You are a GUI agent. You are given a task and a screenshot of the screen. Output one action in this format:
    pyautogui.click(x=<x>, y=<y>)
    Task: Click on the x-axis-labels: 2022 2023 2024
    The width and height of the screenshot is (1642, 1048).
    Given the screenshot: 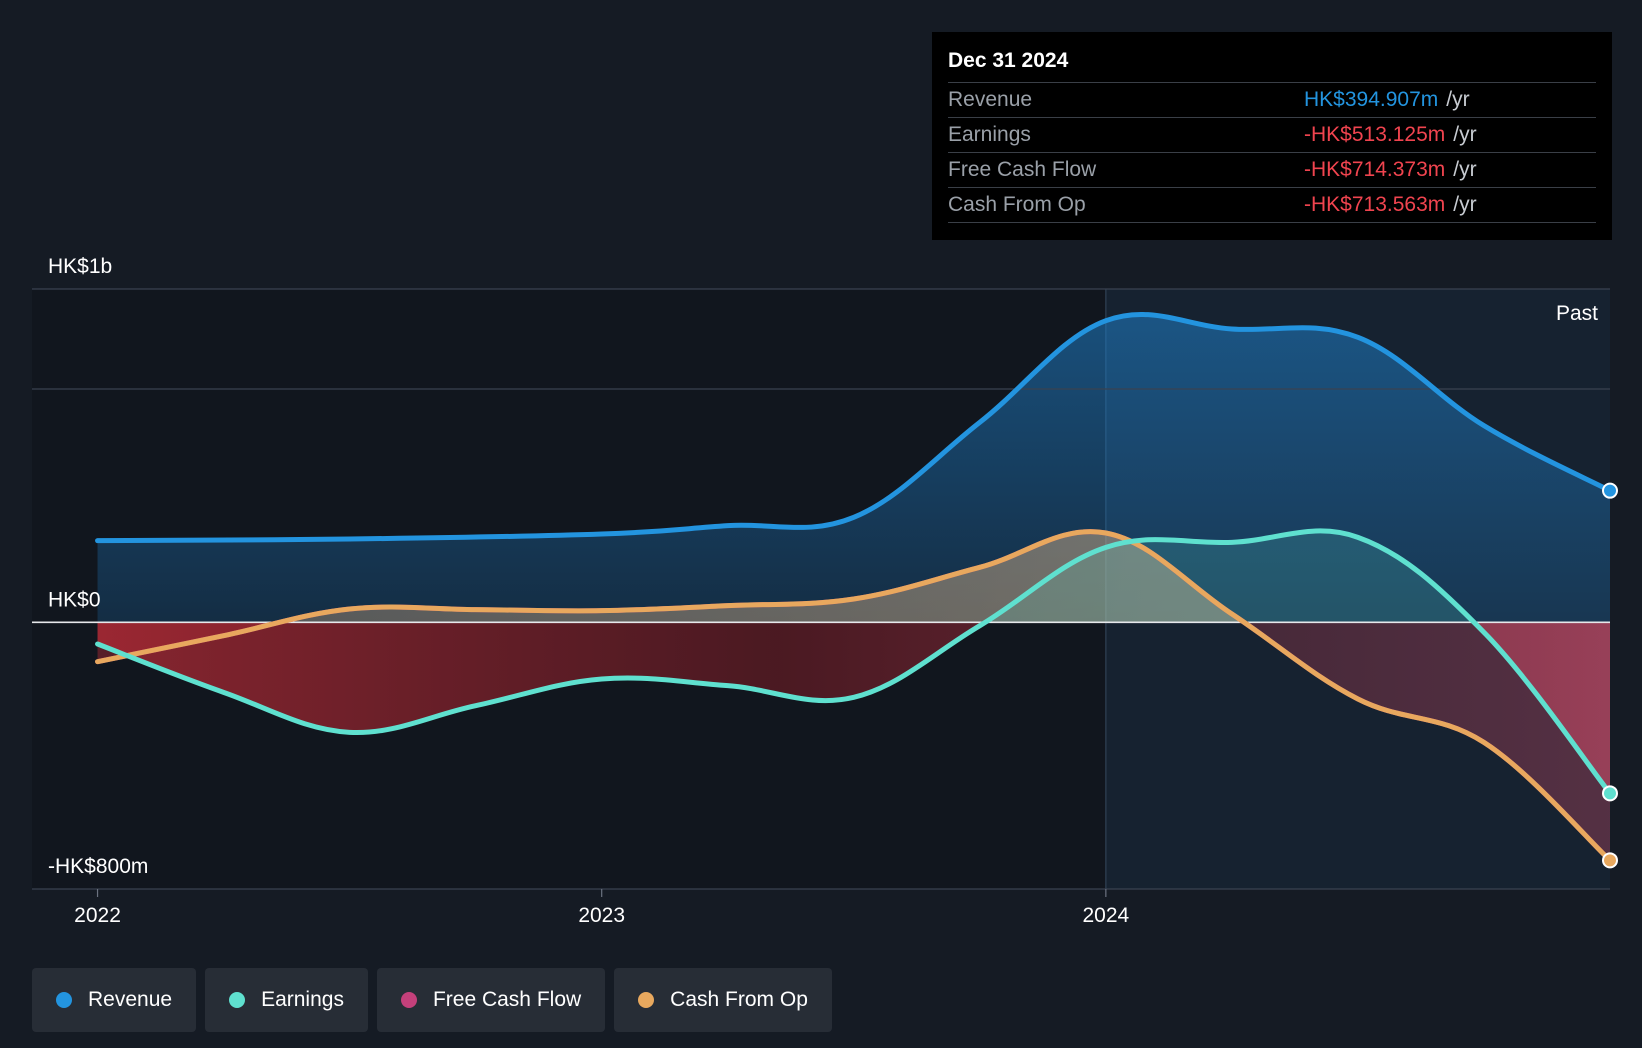 What is the action you would take?
    pyautogui.click(x=602, y=908)
    